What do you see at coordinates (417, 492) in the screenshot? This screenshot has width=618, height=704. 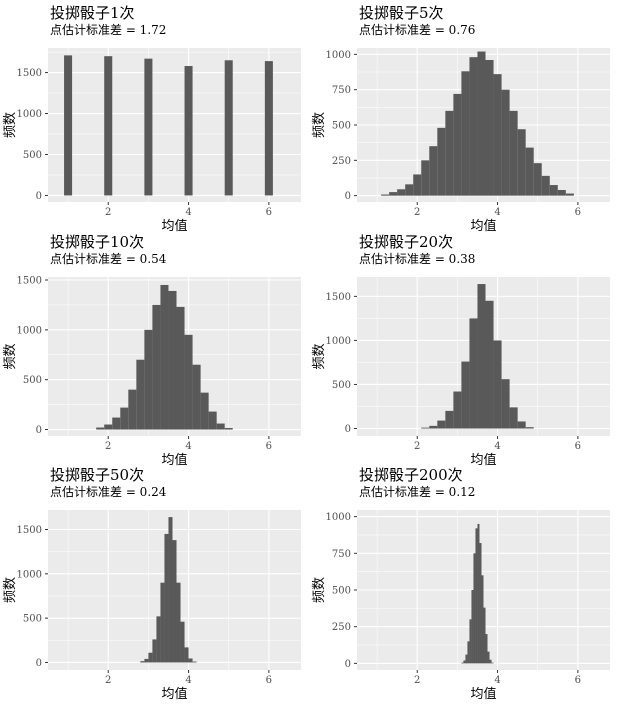 I see `chart-subtitle: 点估计标准差 = 0.12` at bounding box center [417, 492].